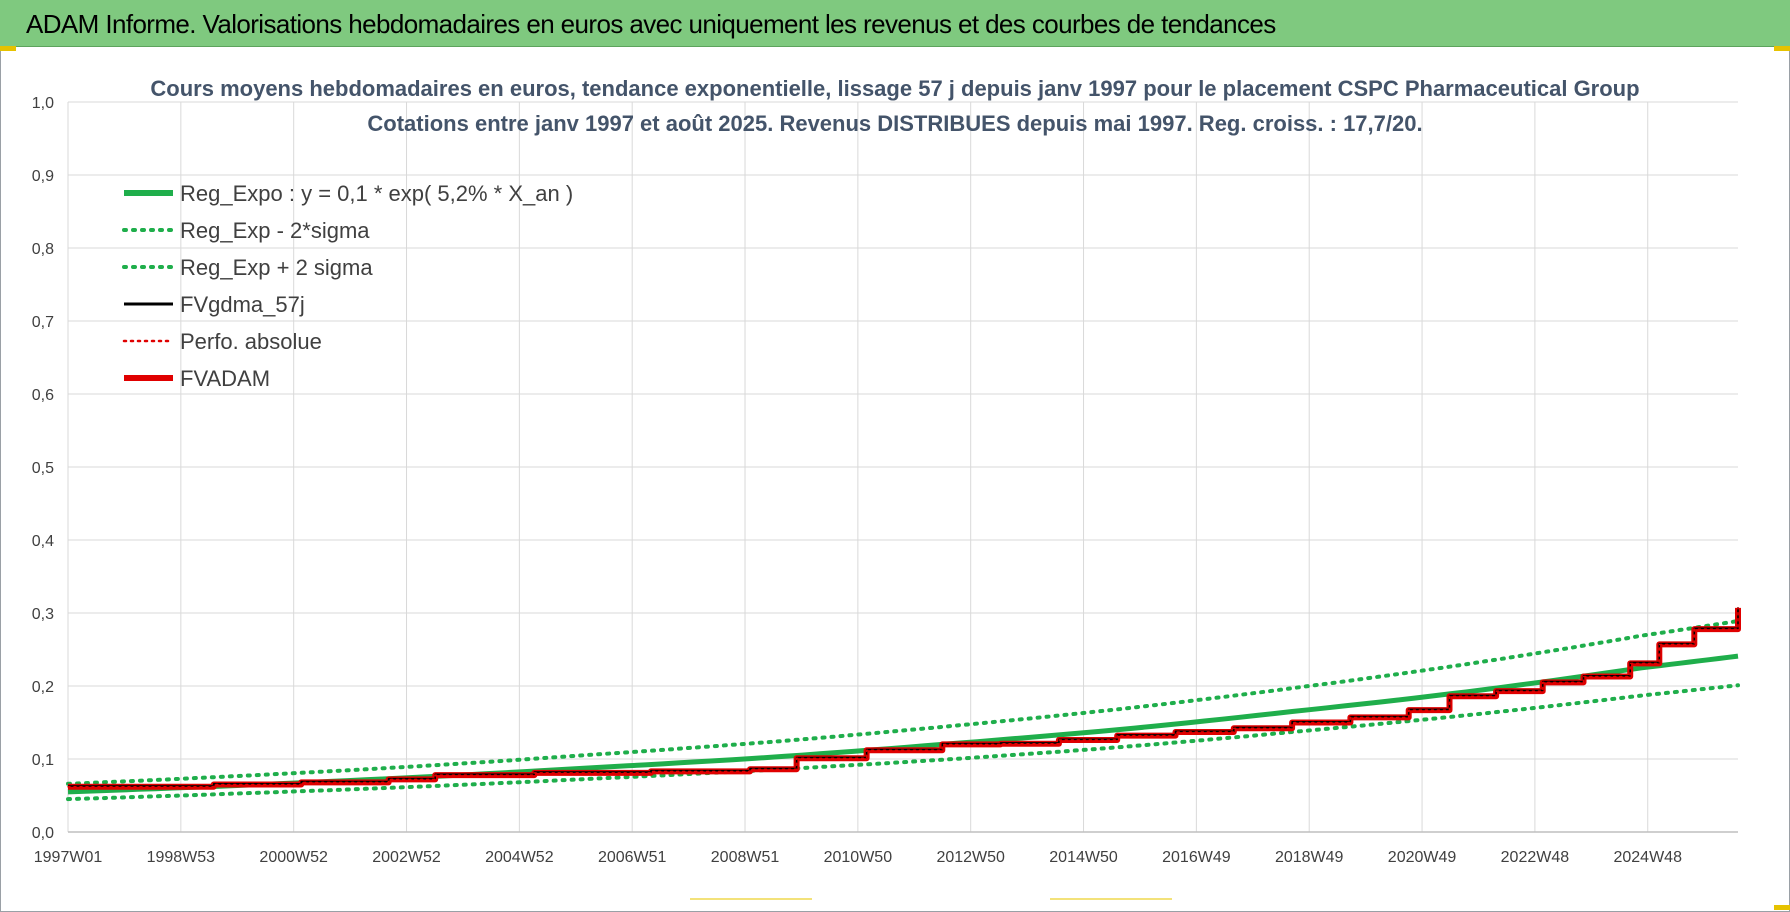  What do you see at coordinates (1422, 857) in the screenshot?
I see `x-tick-label: 2020W49` at bounding box center [1422, 857].